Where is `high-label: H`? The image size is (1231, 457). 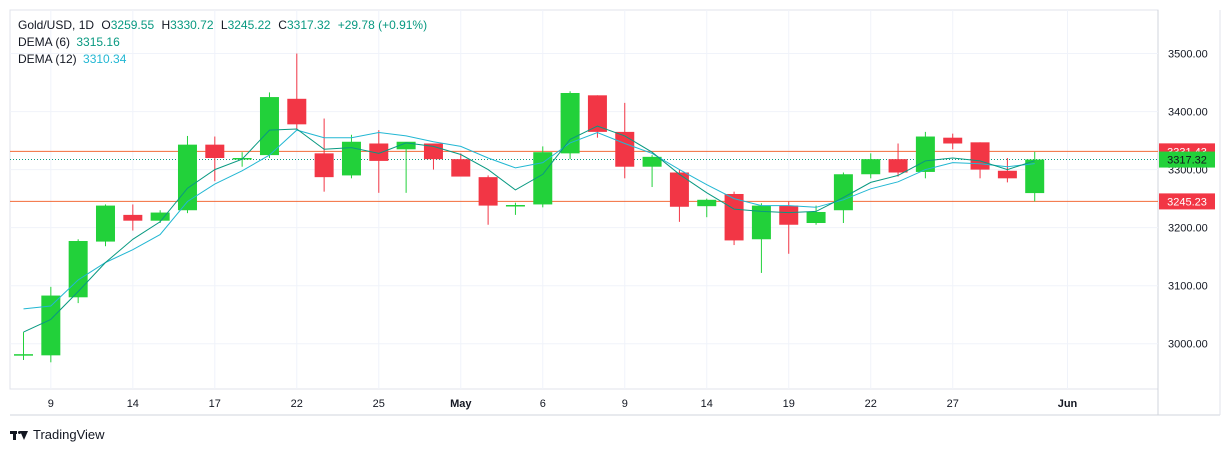 high-label: H is located at coordinates (166, 25).